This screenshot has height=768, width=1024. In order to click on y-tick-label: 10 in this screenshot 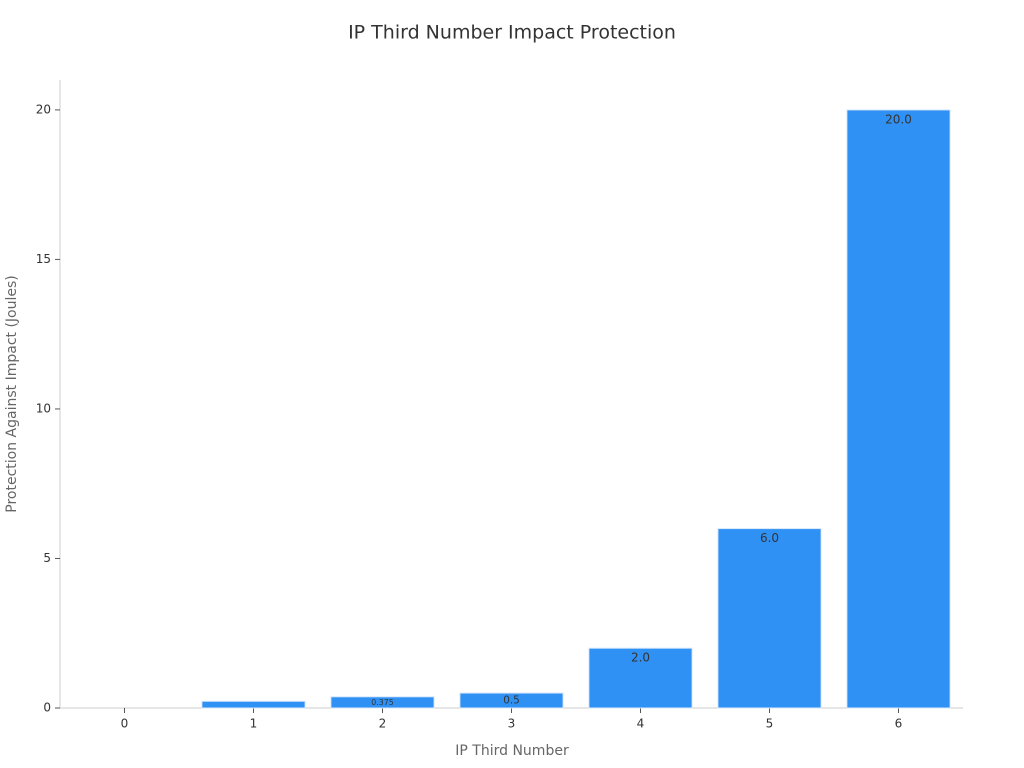, I will do `click(43, 408)`.